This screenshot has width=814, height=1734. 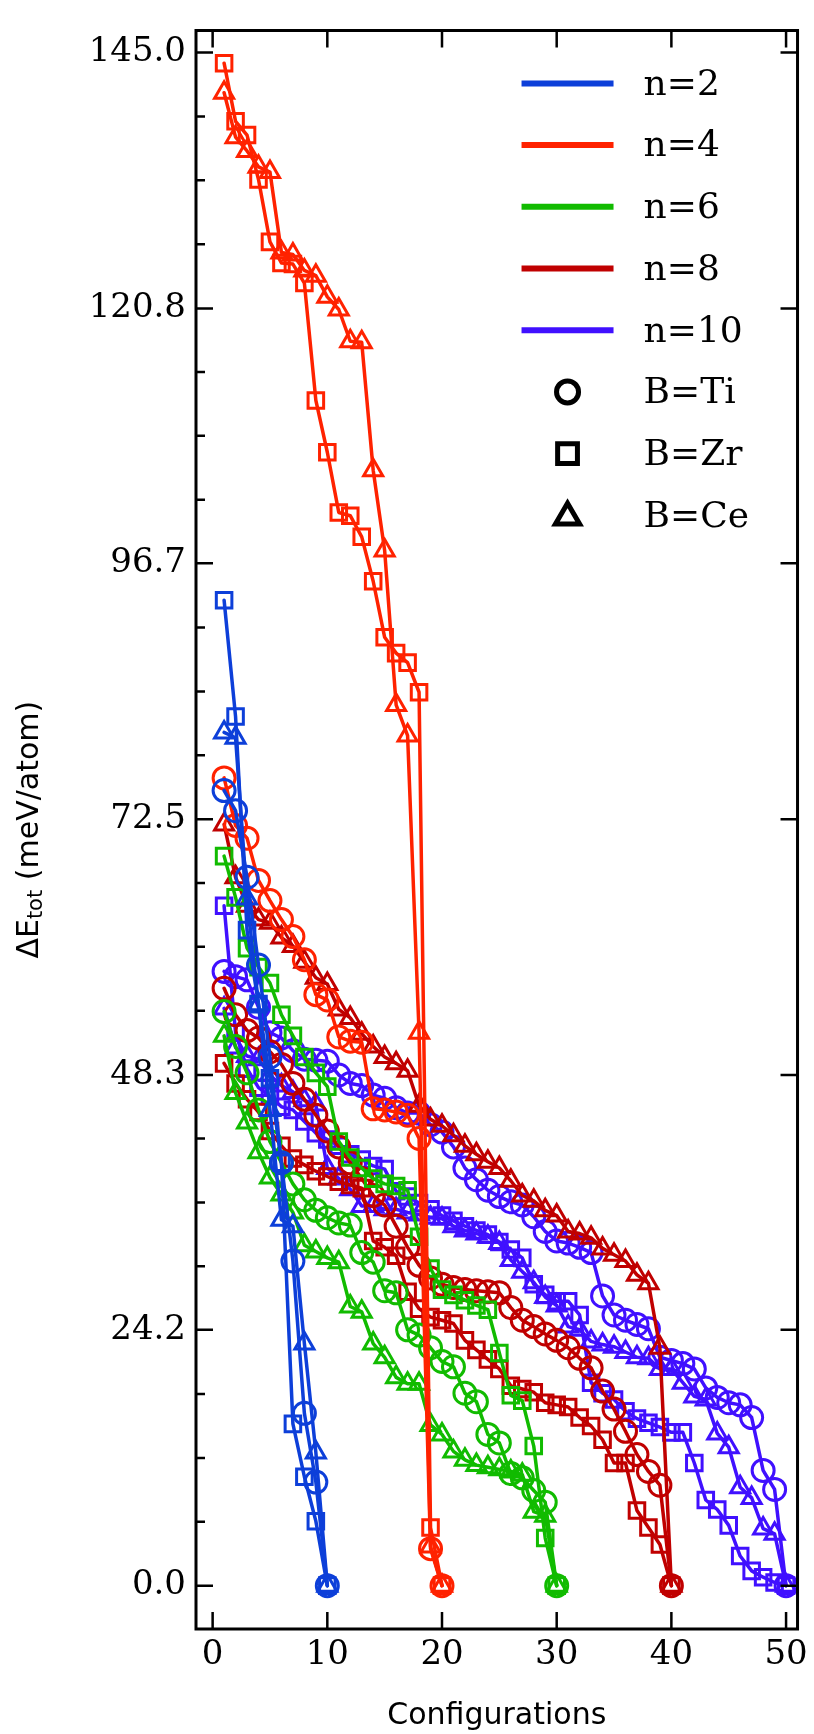 What do you see at coordinates (681, 144) in the screenshot?
I see `legend-label: n=4` at bounding box center [681, 144].